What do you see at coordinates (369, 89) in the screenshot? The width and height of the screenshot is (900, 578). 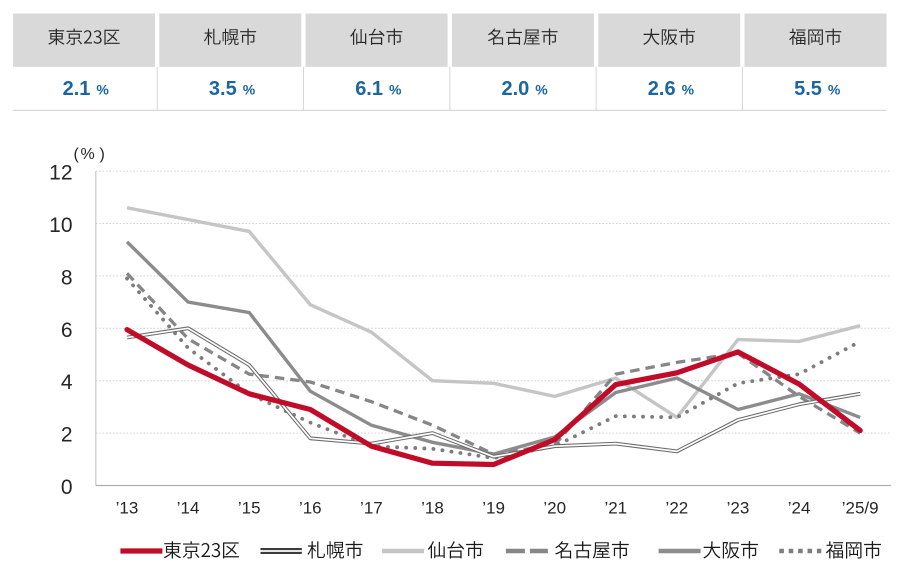 I see `svg-text: 6.1` at bounding box center [369, 89].